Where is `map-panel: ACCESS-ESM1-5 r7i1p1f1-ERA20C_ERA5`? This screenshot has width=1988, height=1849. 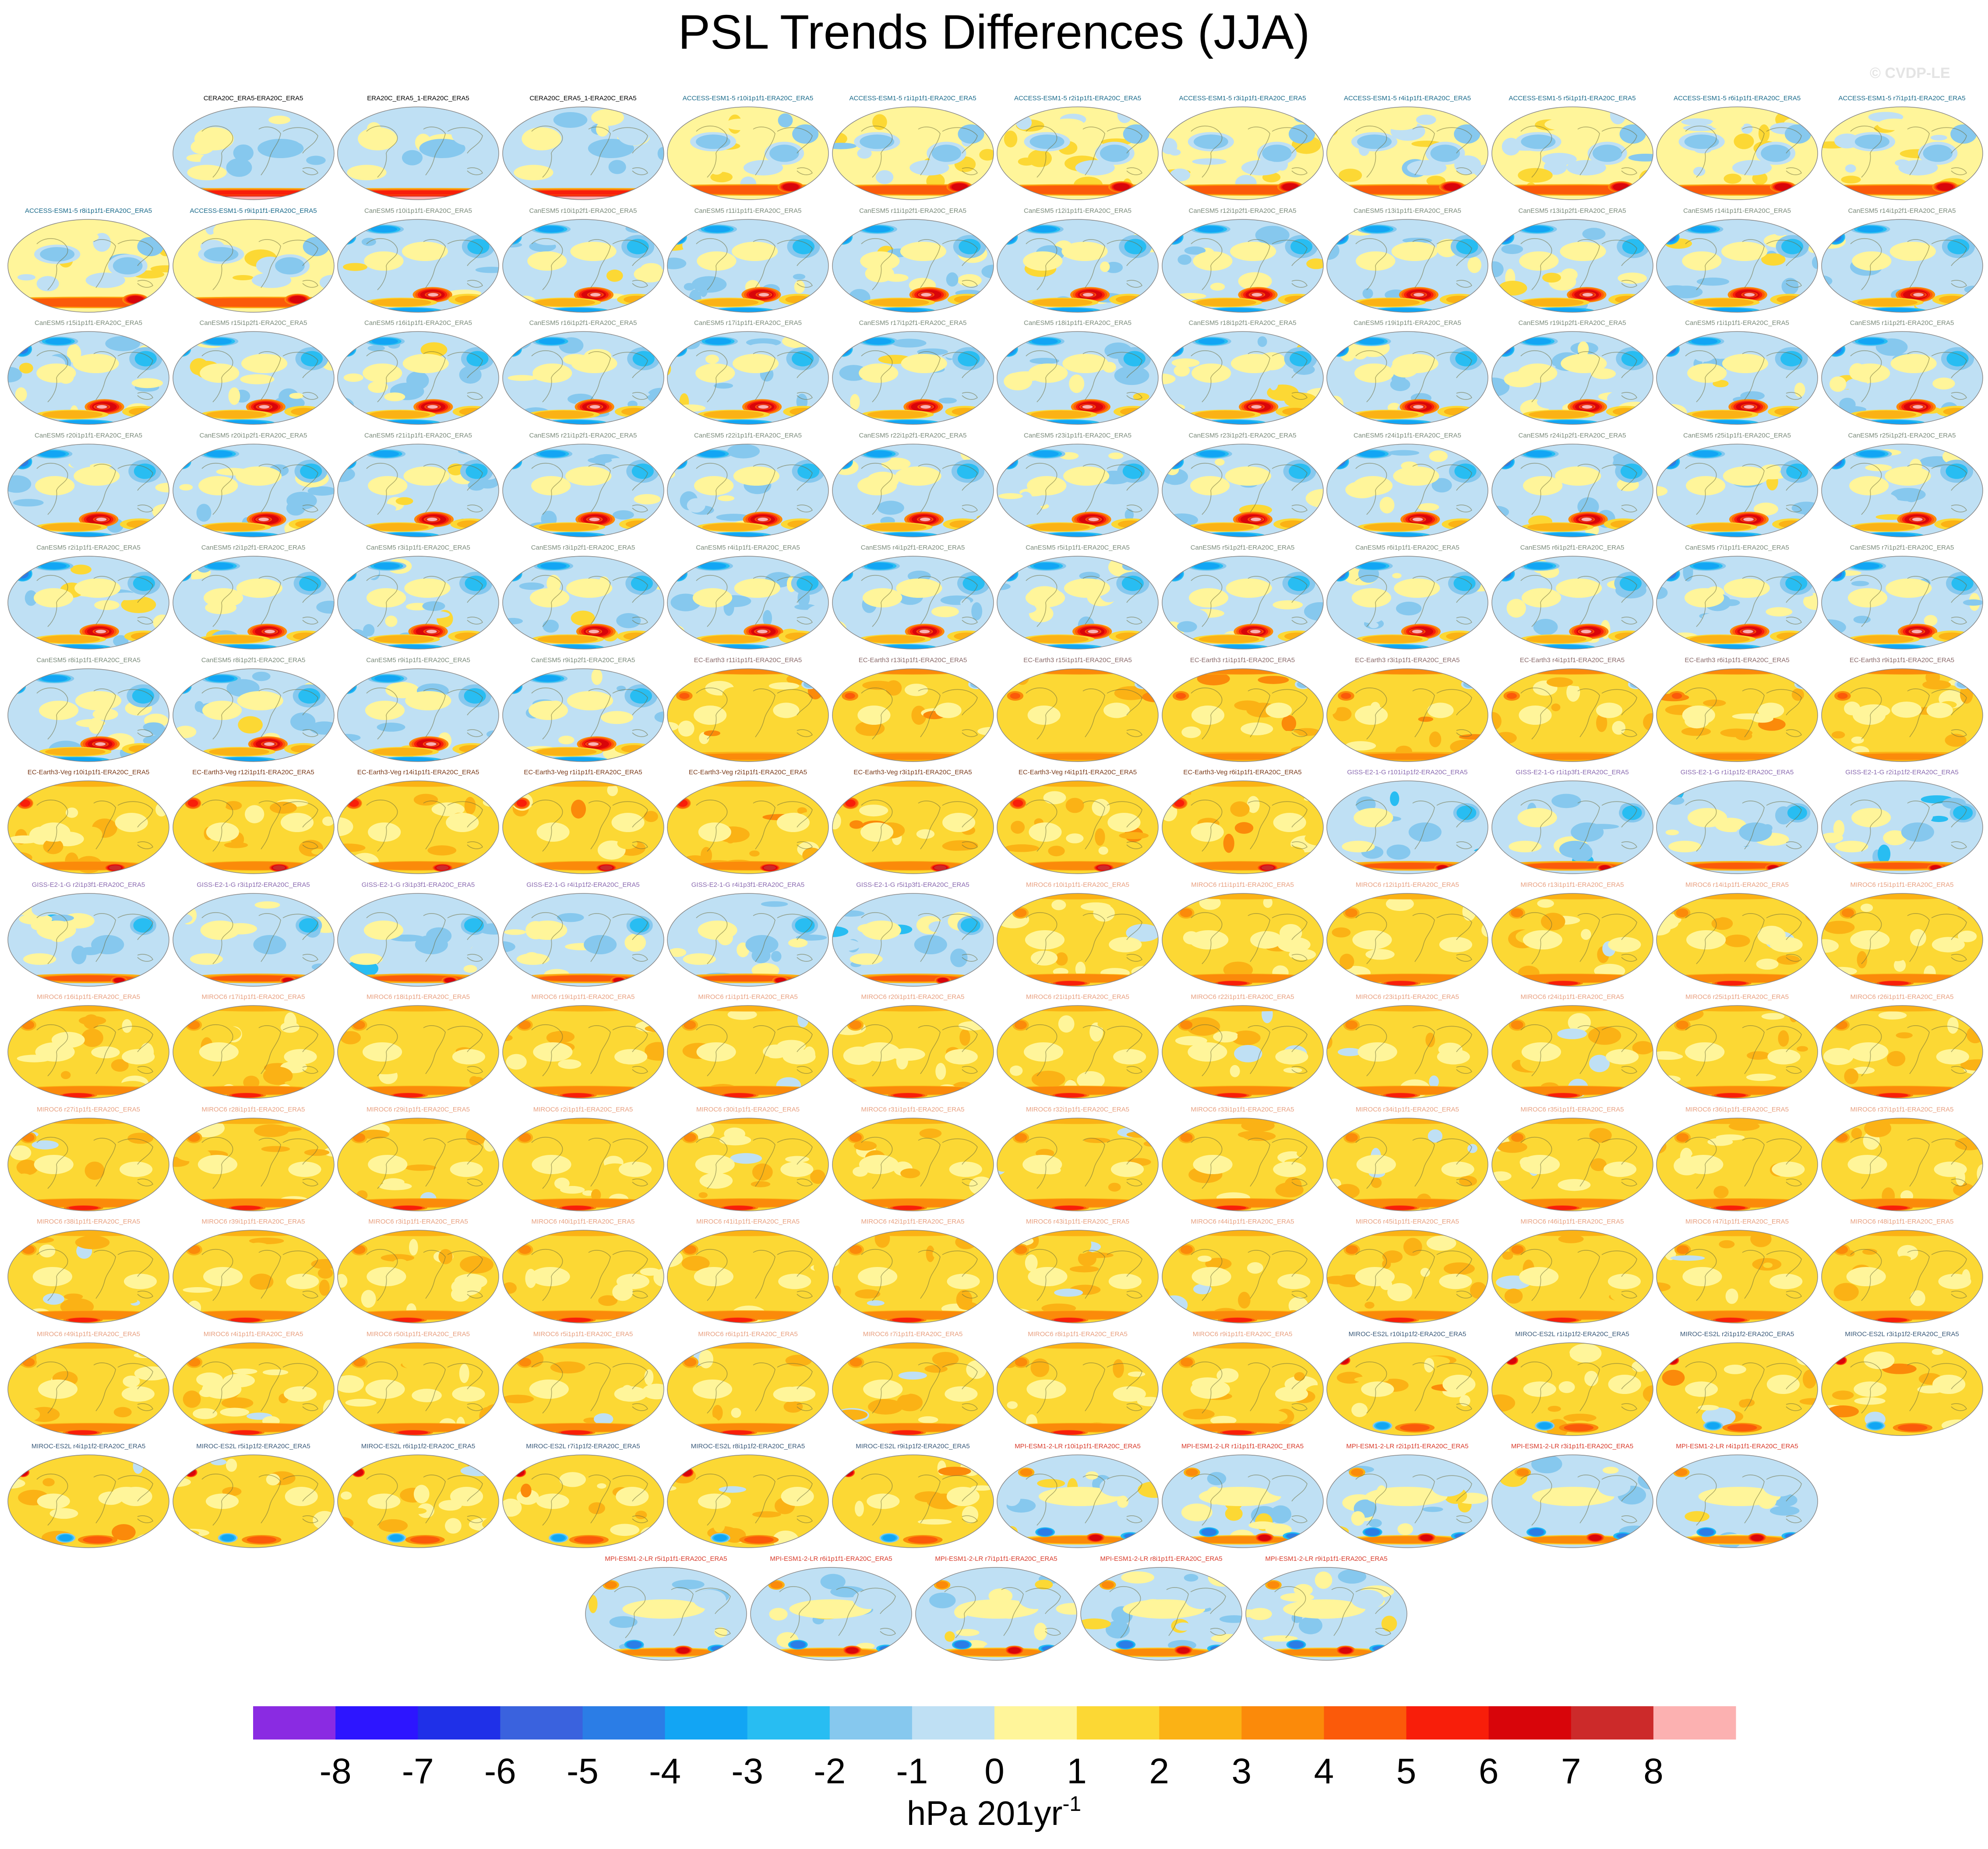 map-panel: ACCESS-ESM1-5 r7i1p1f1-ERA20C_ERA5 is located at coordinates (1902, 149).